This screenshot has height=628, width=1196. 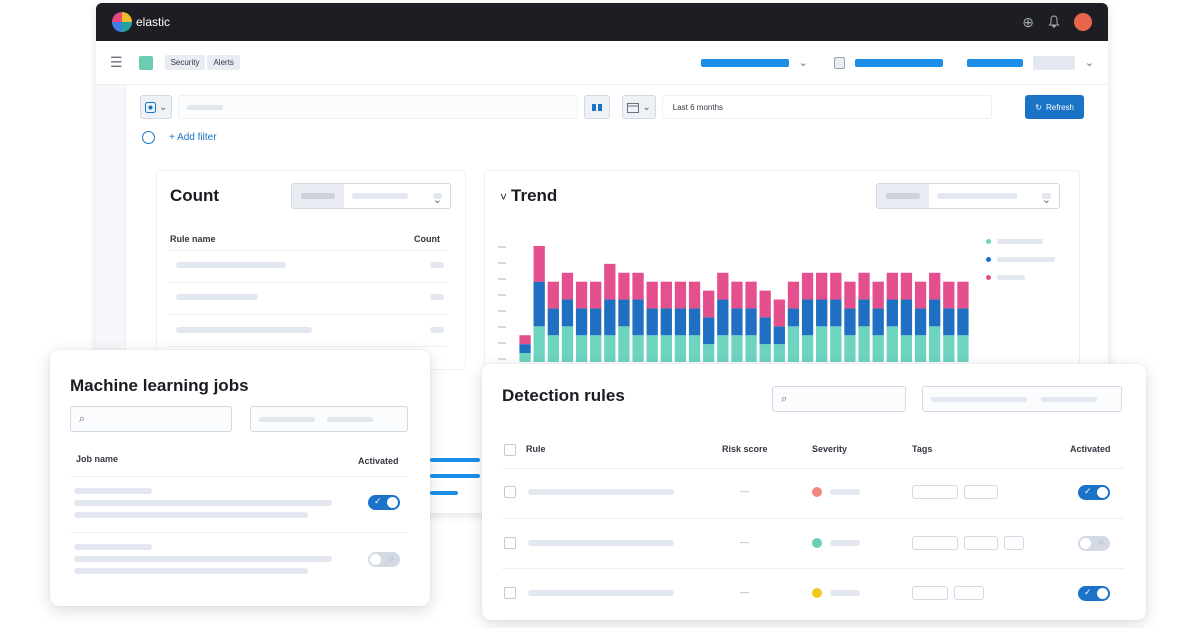 I want to click on ml-jobs-filter-select, so click(x=329, y=419).